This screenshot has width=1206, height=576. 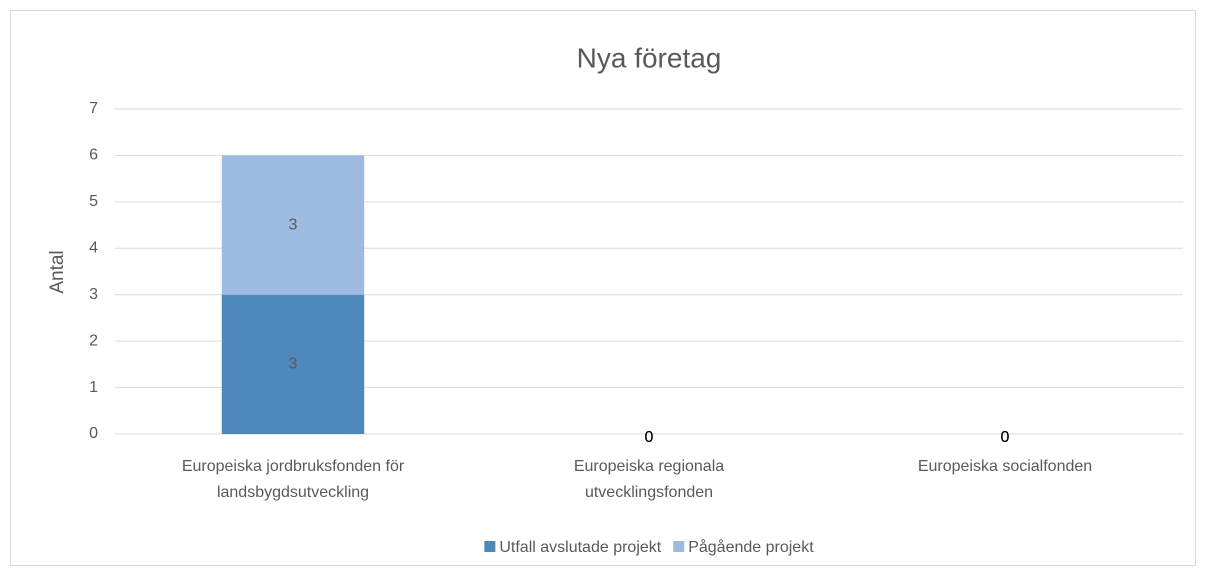 I want to click on y-tick-label: 6, so click(x=93, y=155).